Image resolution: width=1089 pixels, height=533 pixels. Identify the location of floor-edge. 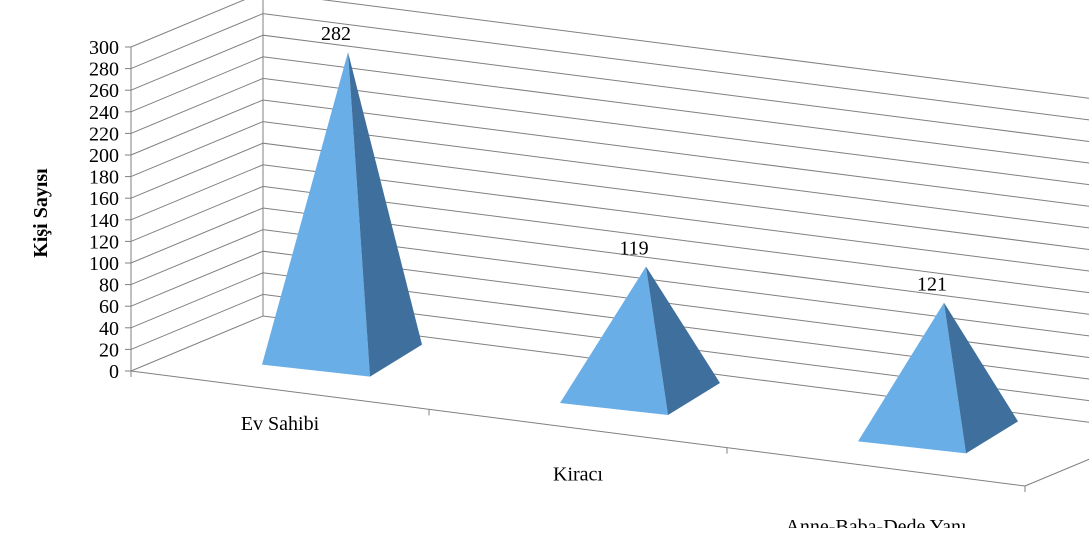
(1056, 472).